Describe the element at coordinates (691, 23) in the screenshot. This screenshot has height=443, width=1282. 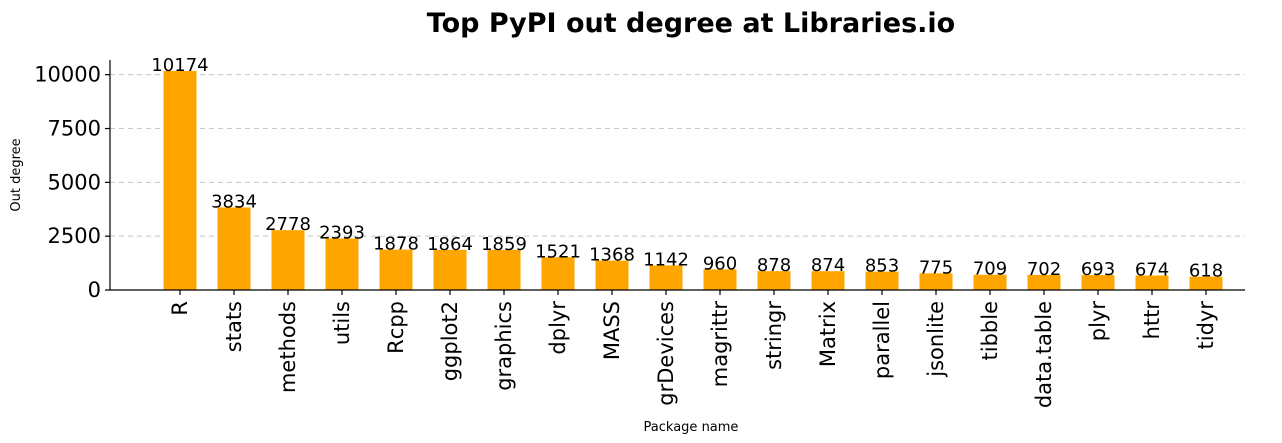
I see `chart-title: Top PyPI out degree at Libraries.io` at that location.